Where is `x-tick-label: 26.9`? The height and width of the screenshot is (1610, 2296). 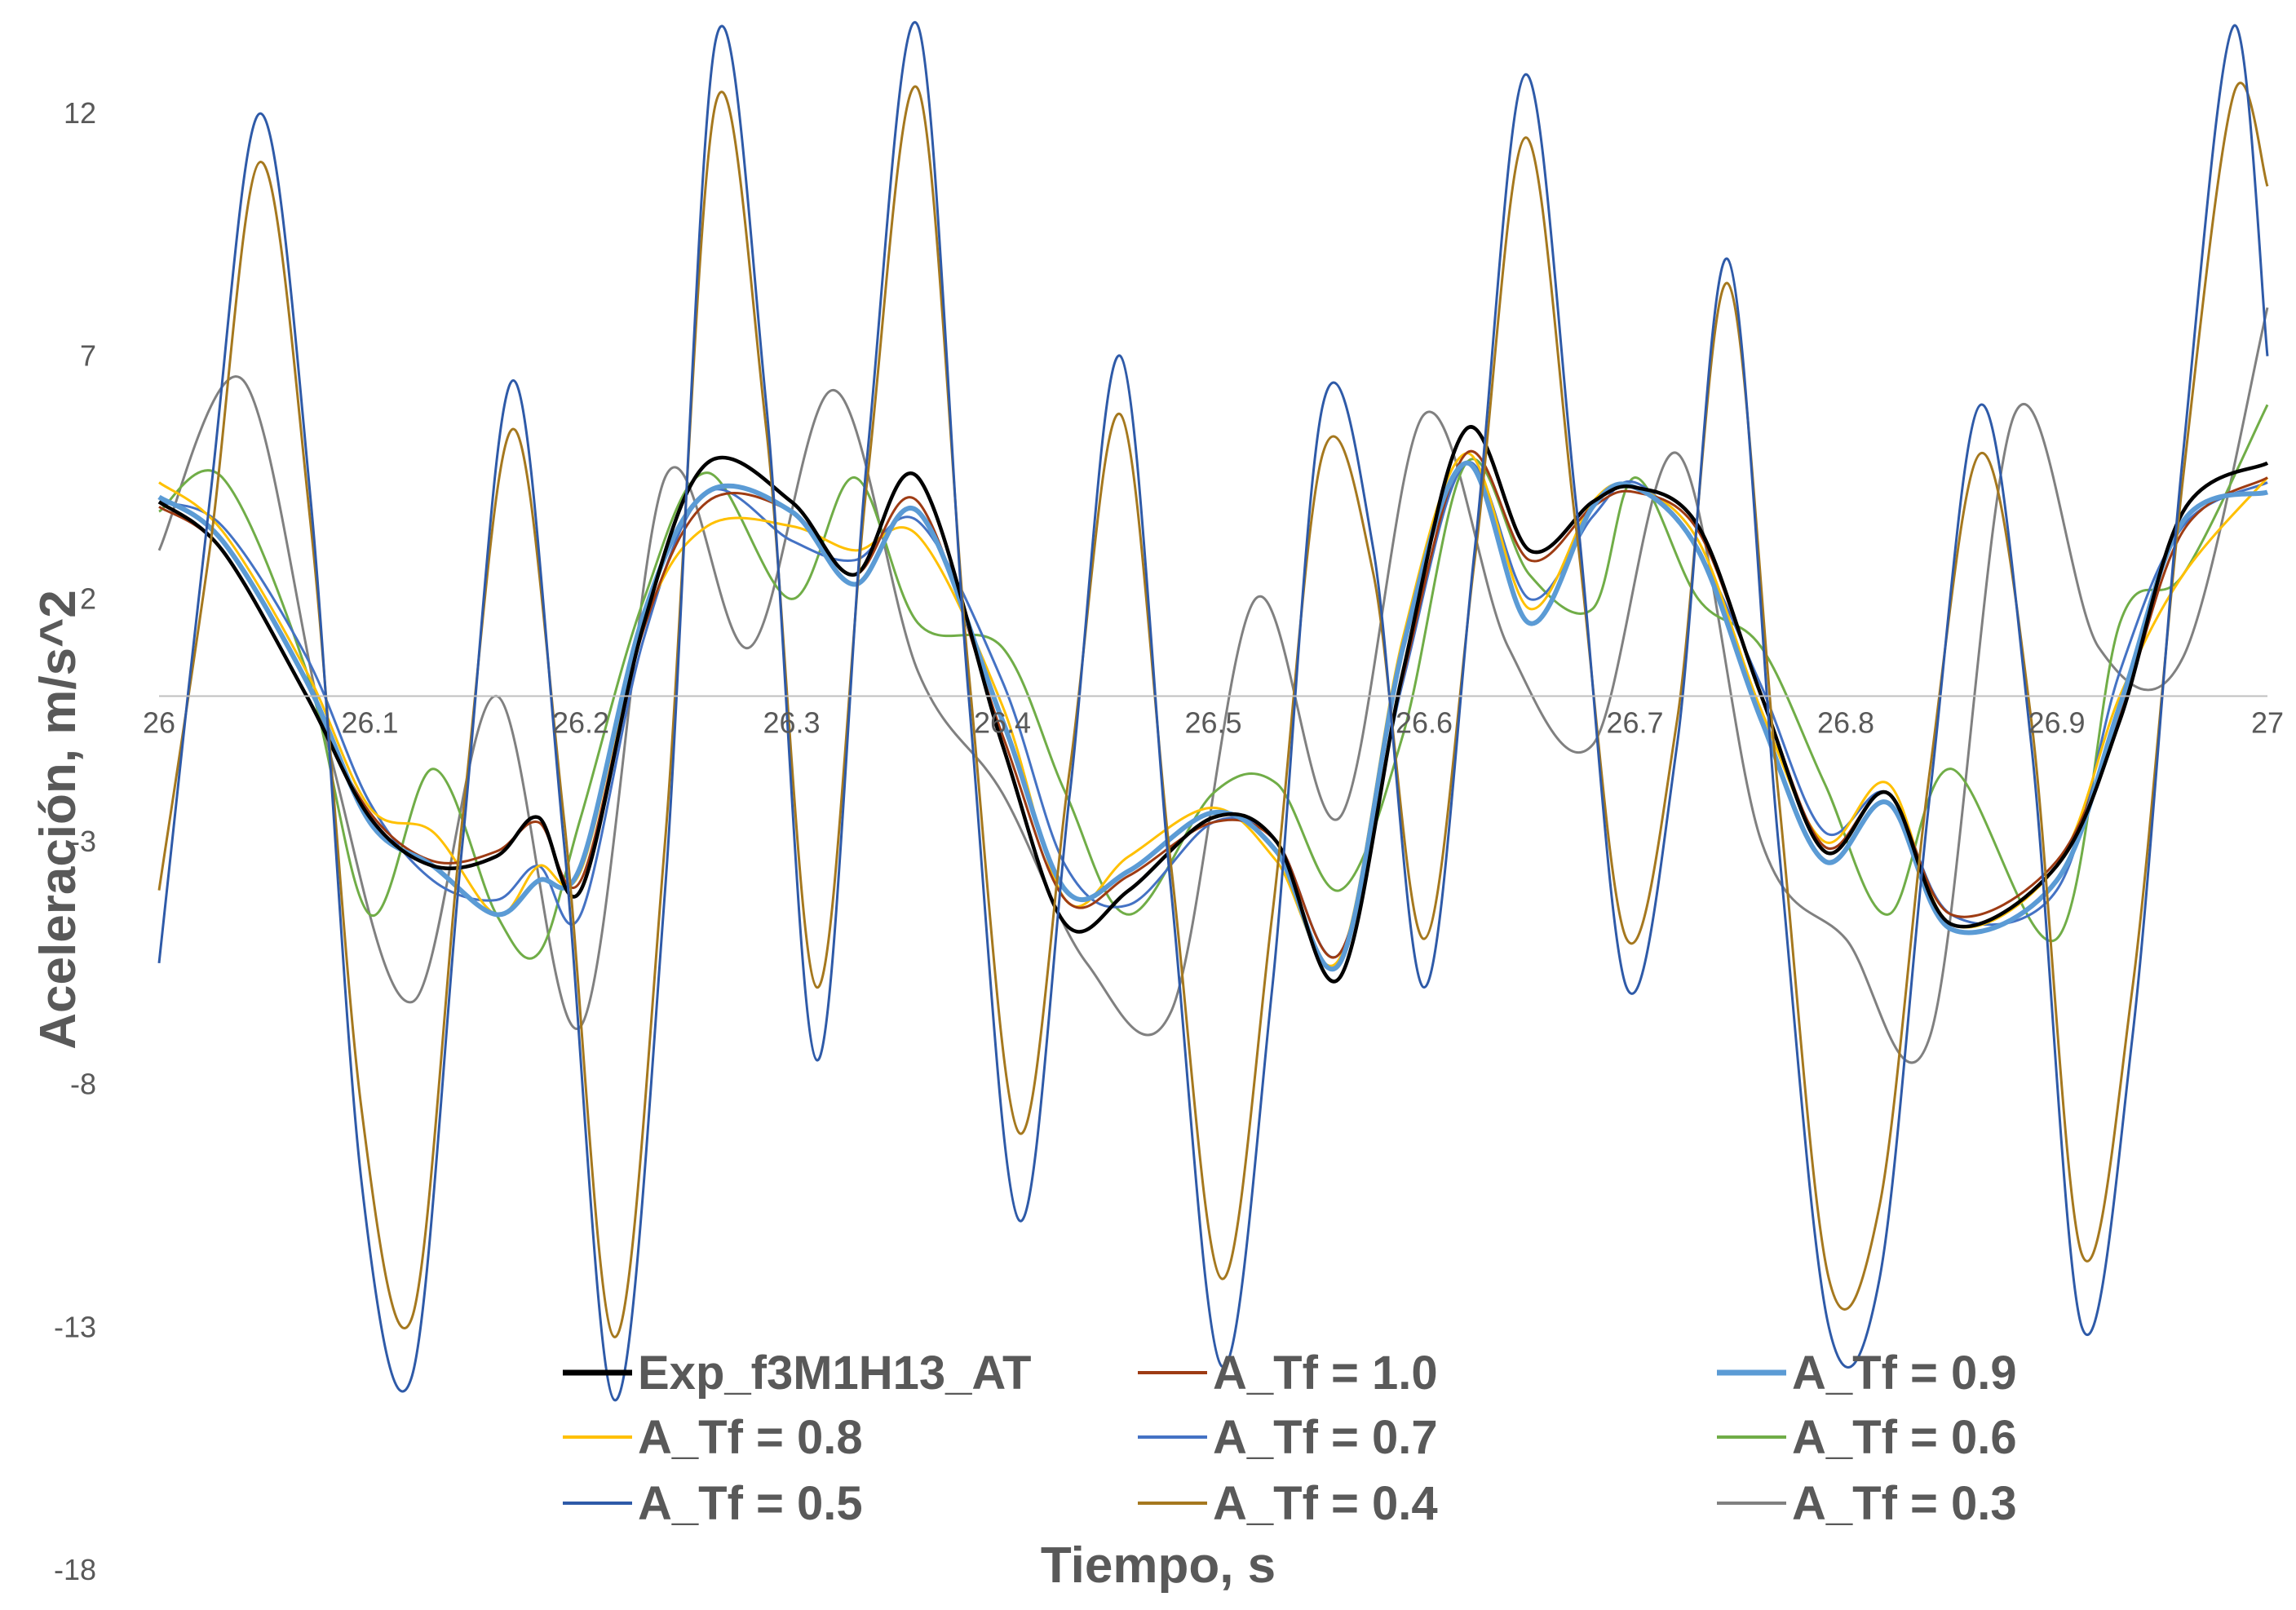
x-tick-label: 26.9 is located at coordinates (2056, 722).